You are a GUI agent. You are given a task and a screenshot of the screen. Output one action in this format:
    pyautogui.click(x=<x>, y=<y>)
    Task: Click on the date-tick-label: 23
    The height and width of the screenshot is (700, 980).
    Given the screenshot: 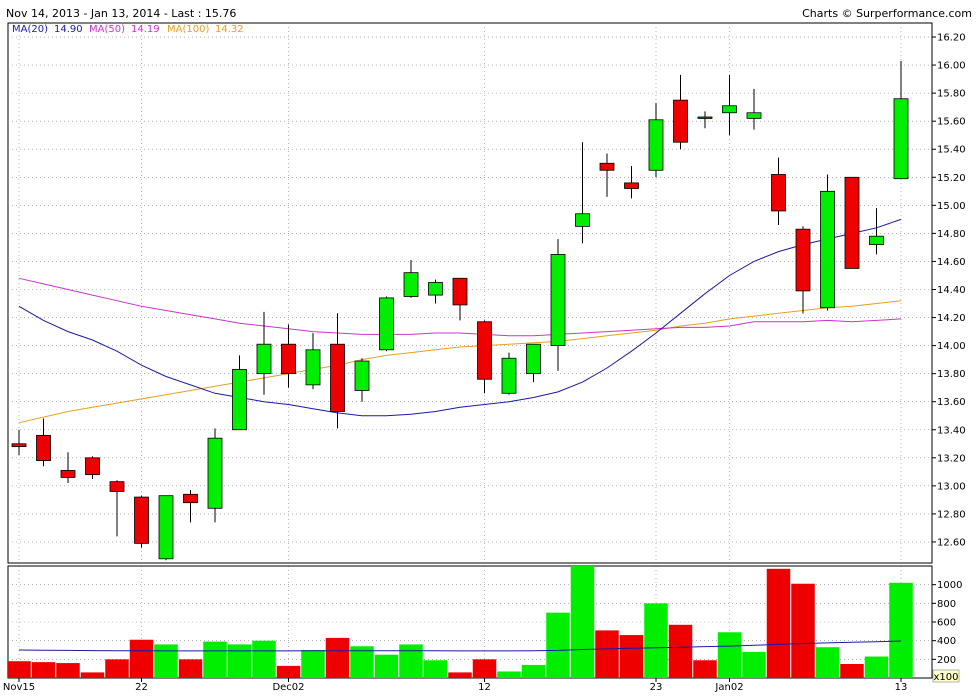 What is the action you would take?
    pyautogui.click(x=656, y=687)
    